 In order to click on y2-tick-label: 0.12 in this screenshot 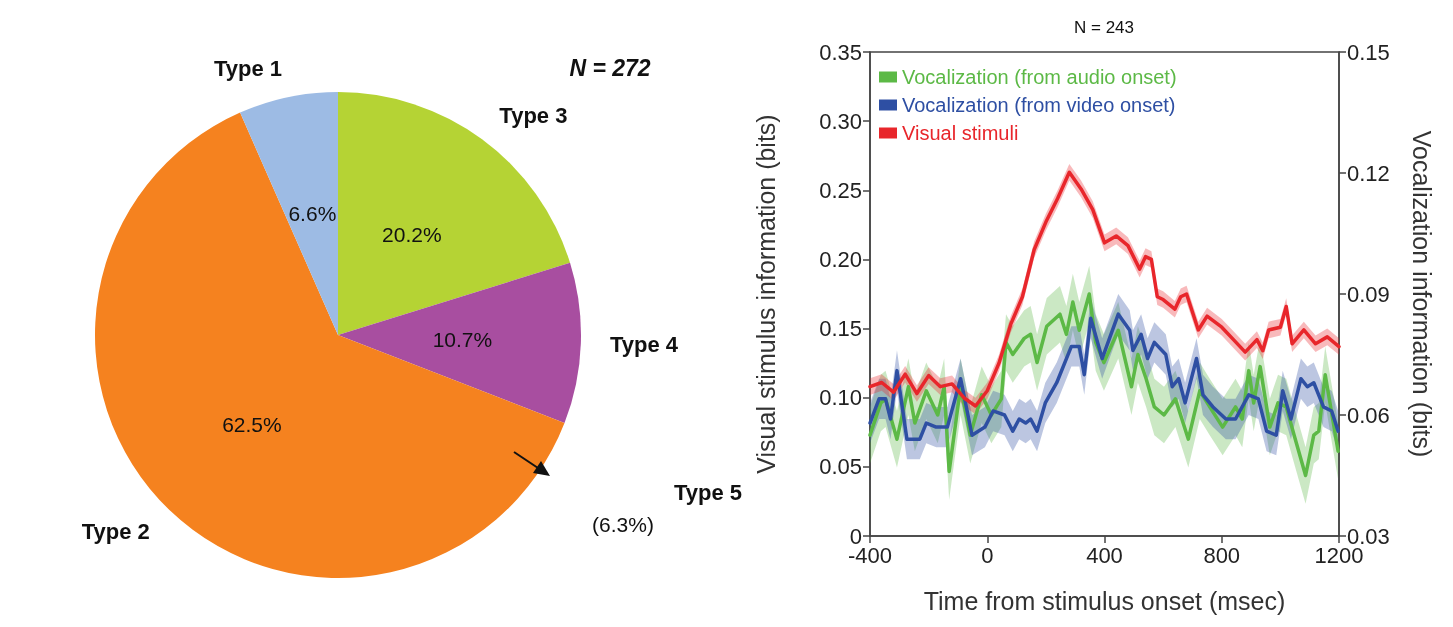, I will do `click(1368, 173)`.